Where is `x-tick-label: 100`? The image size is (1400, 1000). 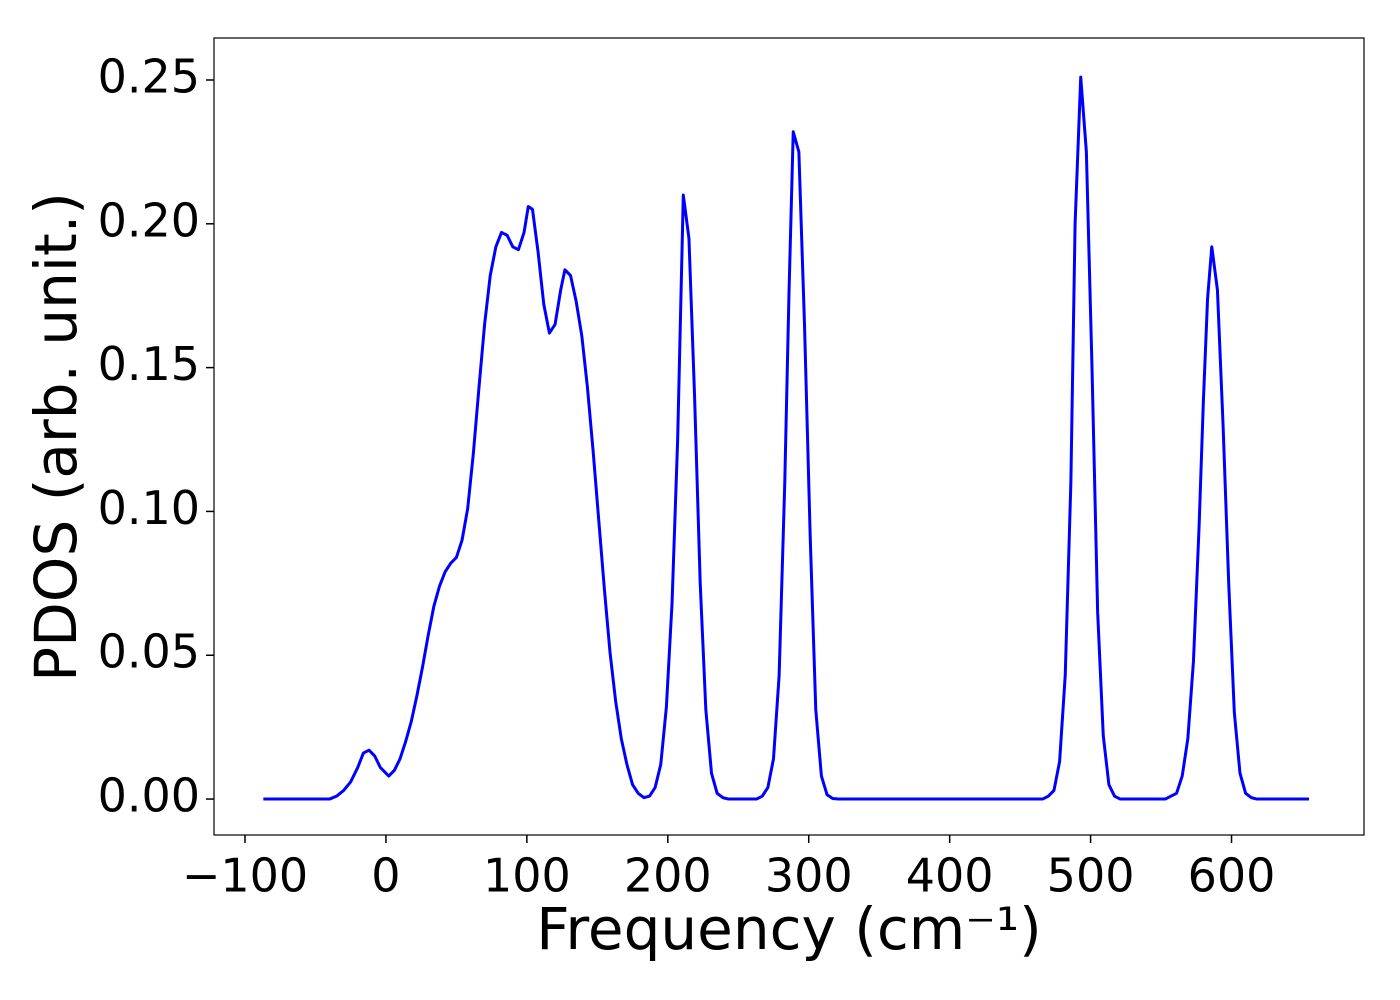
x-tick-label: 100 is located at coordinates (527, 876).